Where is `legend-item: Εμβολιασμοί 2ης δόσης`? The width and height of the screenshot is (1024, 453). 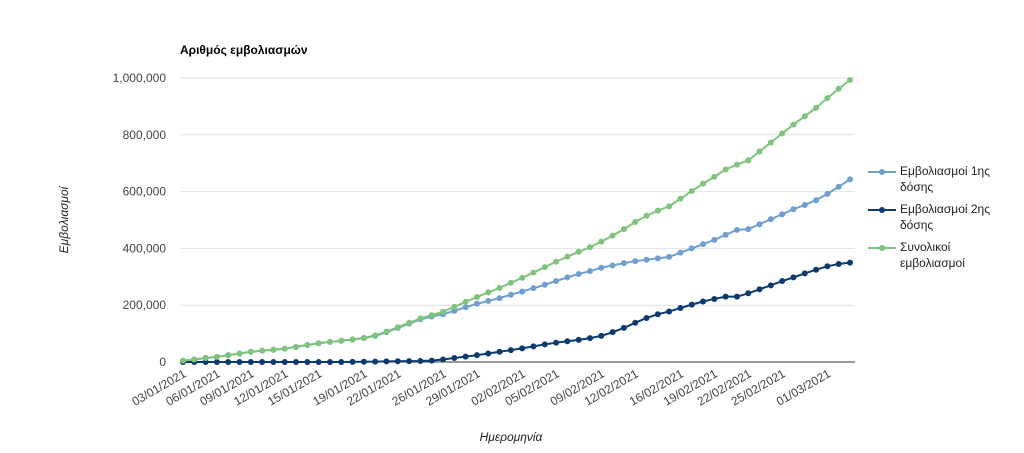 legend-item: Εμβολιασμοί 2ης δόσης is located at coordinates (938, 217).